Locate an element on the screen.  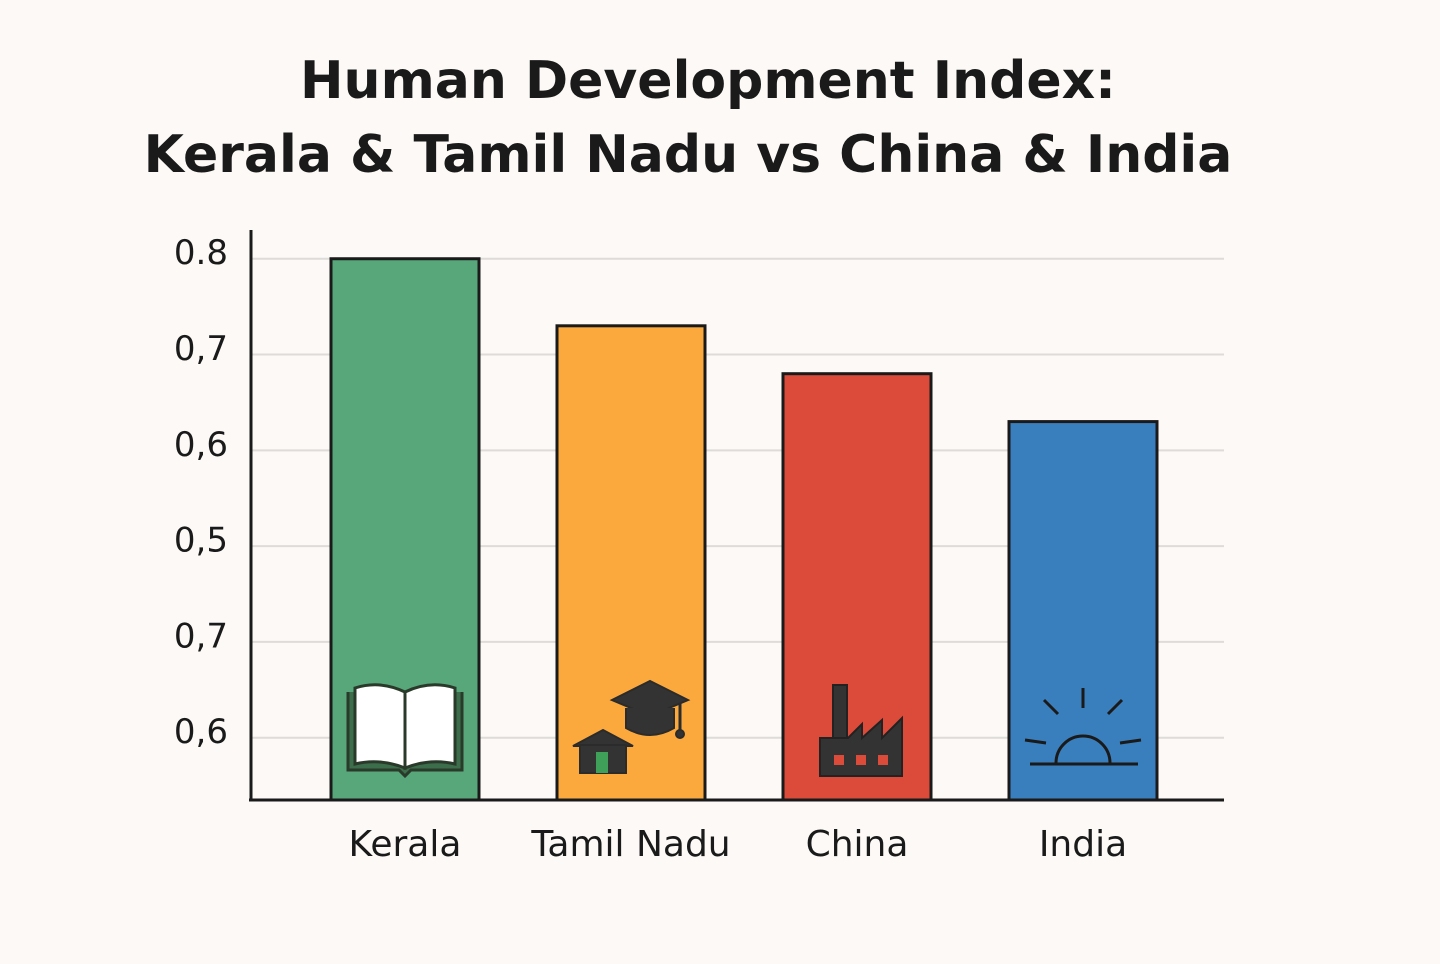
x-tick-label: China is located at coordinates (857, 844).